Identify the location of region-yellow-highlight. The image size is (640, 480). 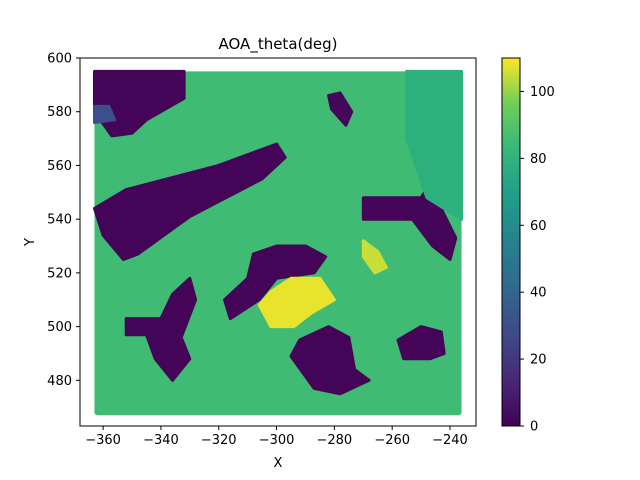
(296, 302).